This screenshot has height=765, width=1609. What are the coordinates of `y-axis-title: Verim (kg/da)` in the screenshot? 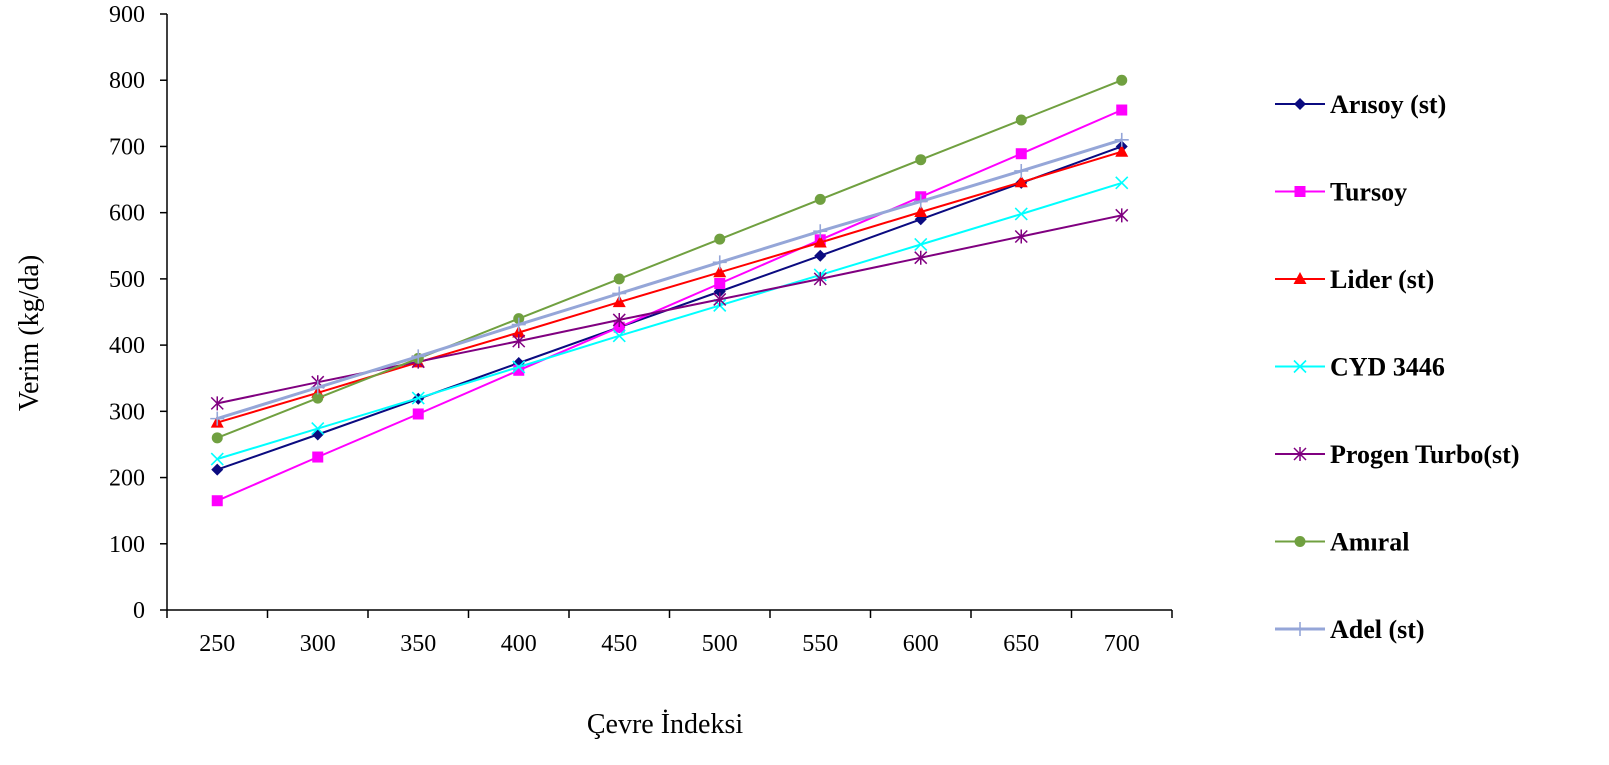 It's located at (29, 333).